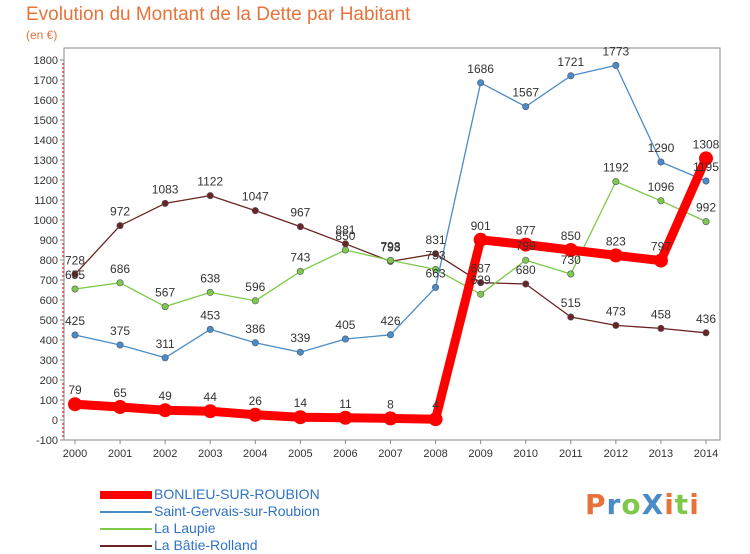  Describe the element at coordinates (210, 454) in the screenshot. I see `x-tick-label: 2003` at that location.